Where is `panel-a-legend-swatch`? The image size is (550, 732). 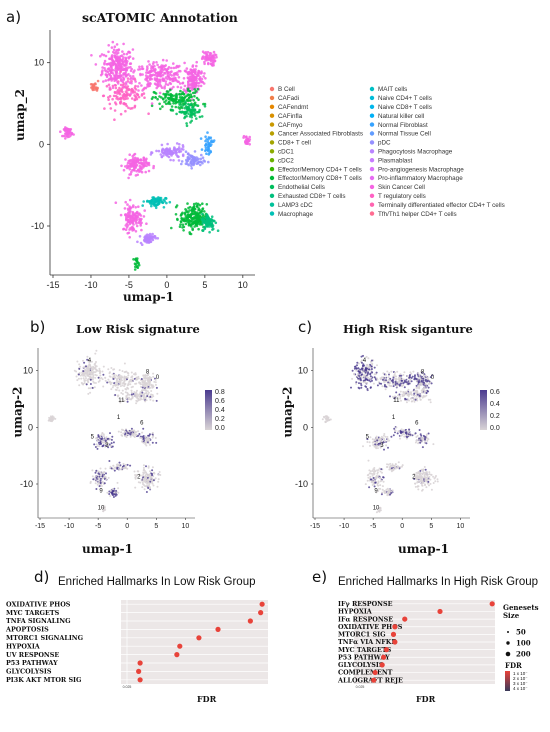
panel-a-legend-swatch is located at coordinates (372, 133).